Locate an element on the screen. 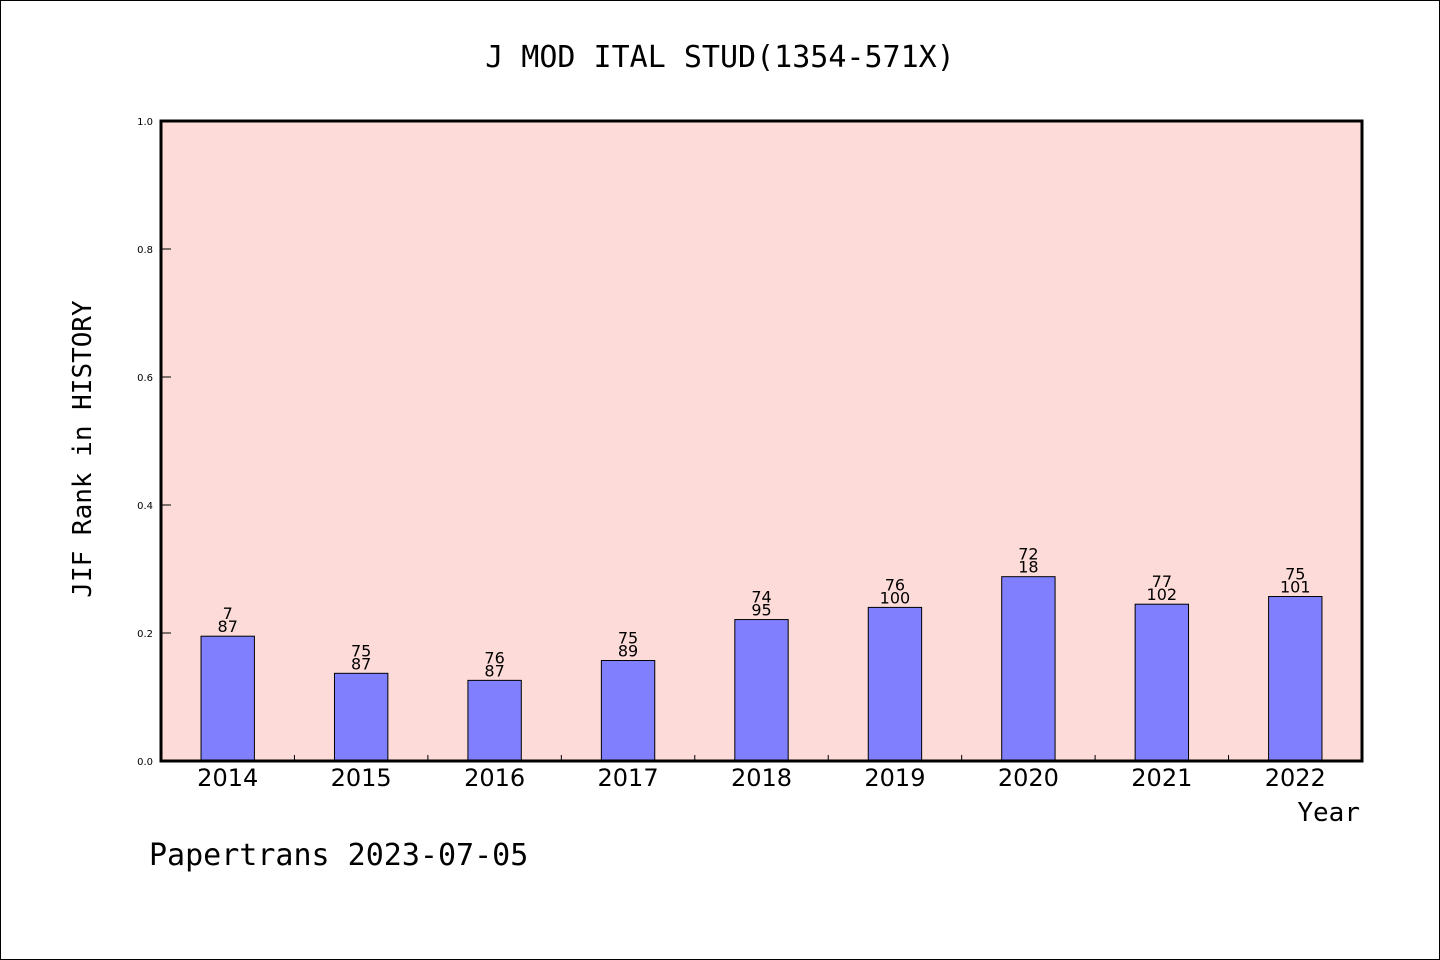  bar-label-2016-1: 76 is located at coordinates (494, 657).